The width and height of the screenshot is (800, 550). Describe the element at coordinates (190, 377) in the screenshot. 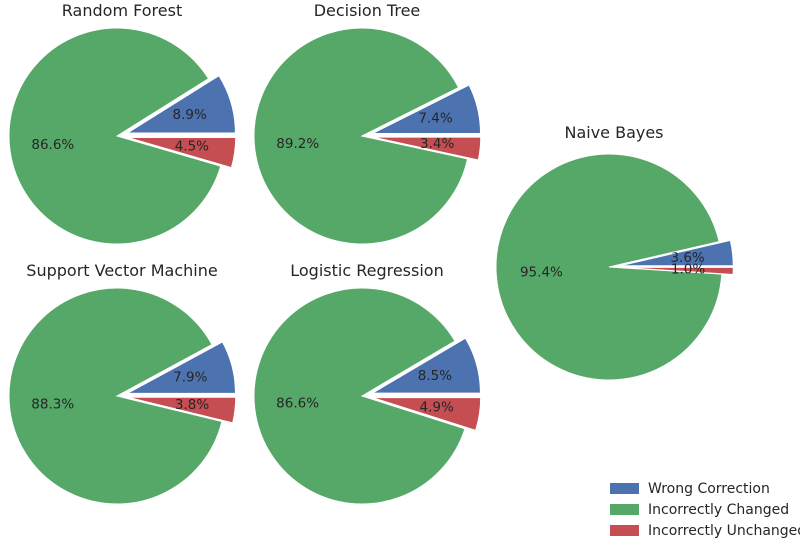

I see `pie-percent-label: 7.9%` at that location.